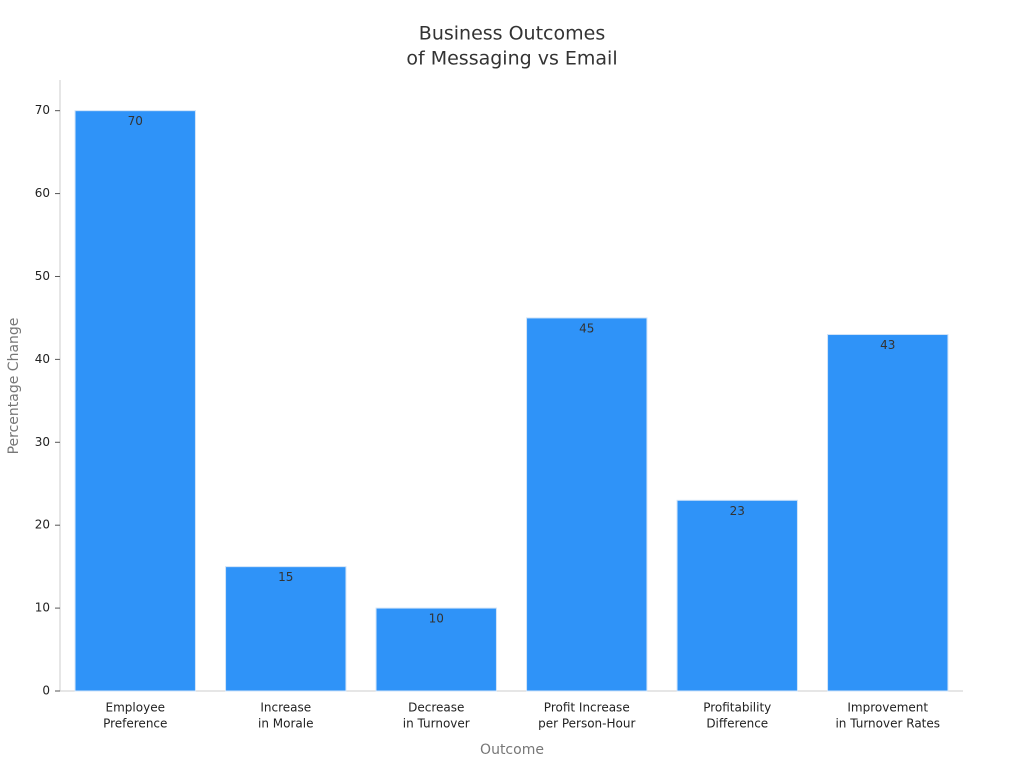 The image size is (1024, 768). Describe the element at coordinates (46, 691) in the screenshot. I see `y-tick-label: 0` at that location.